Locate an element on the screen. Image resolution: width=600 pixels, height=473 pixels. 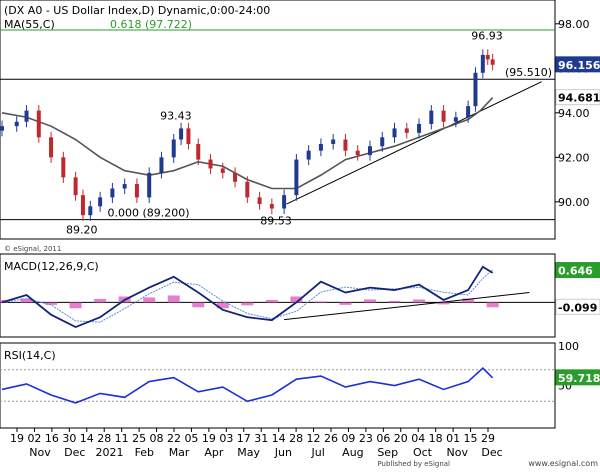
ma-legend: MA(55,C) is located at coordinates (29, 24).